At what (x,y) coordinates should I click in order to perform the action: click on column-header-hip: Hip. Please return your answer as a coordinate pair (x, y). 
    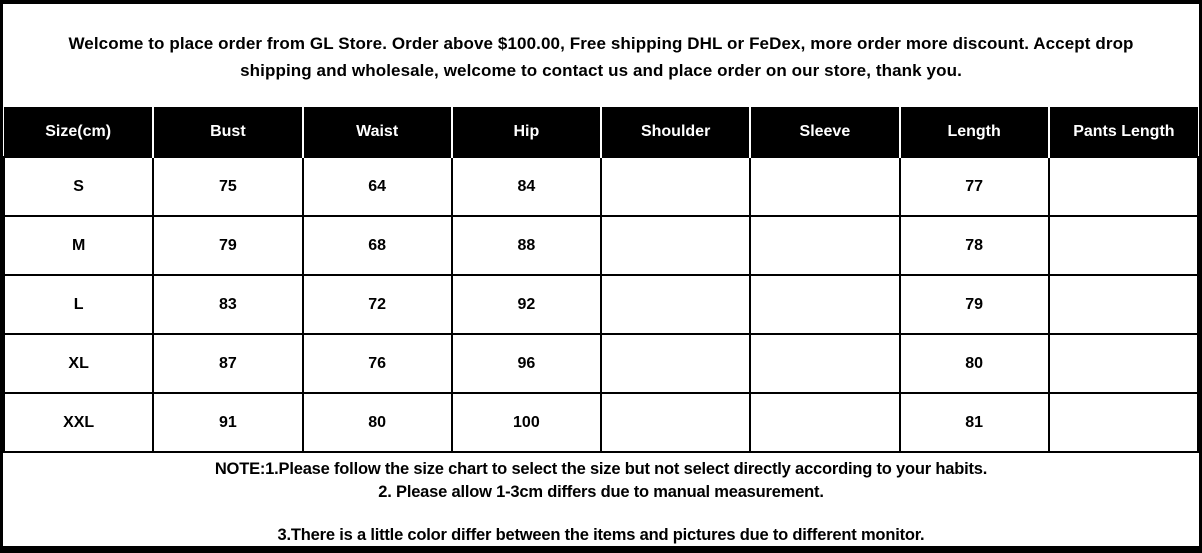
    Looking at the image, I should click on (525, 132).